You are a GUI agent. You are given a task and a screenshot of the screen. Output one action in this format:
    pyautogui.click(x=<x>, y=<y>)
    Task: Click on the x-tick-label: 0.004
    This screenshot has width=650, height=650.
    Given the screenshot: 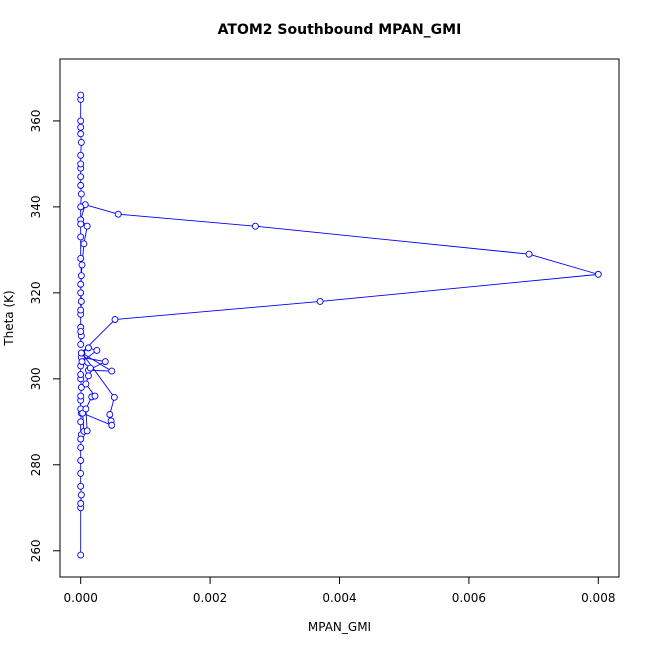 What is the action you would take?
    pyautogui.click(x=339, y=598)
    